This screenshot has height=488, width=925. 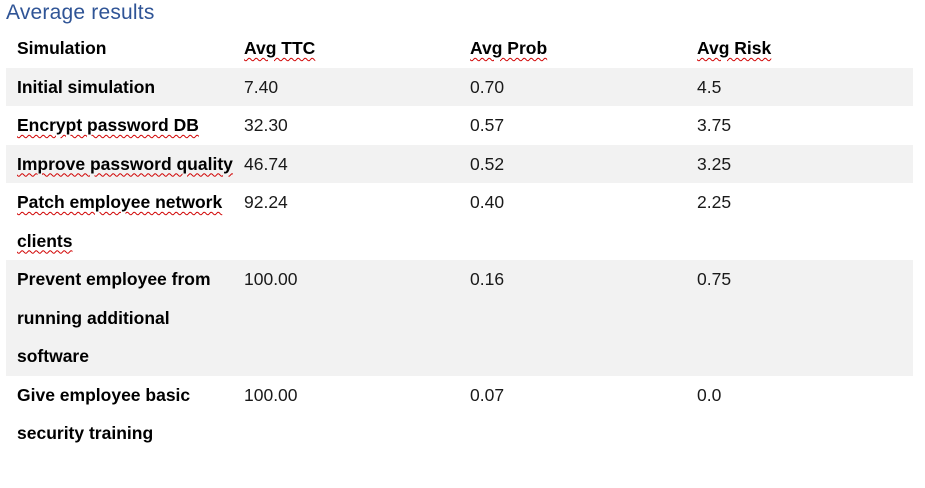 What do you see at coordinates (572, 163) in the screenshot?
I see `cell-avg-prob: 0.52` at bounding box center [572, 163].